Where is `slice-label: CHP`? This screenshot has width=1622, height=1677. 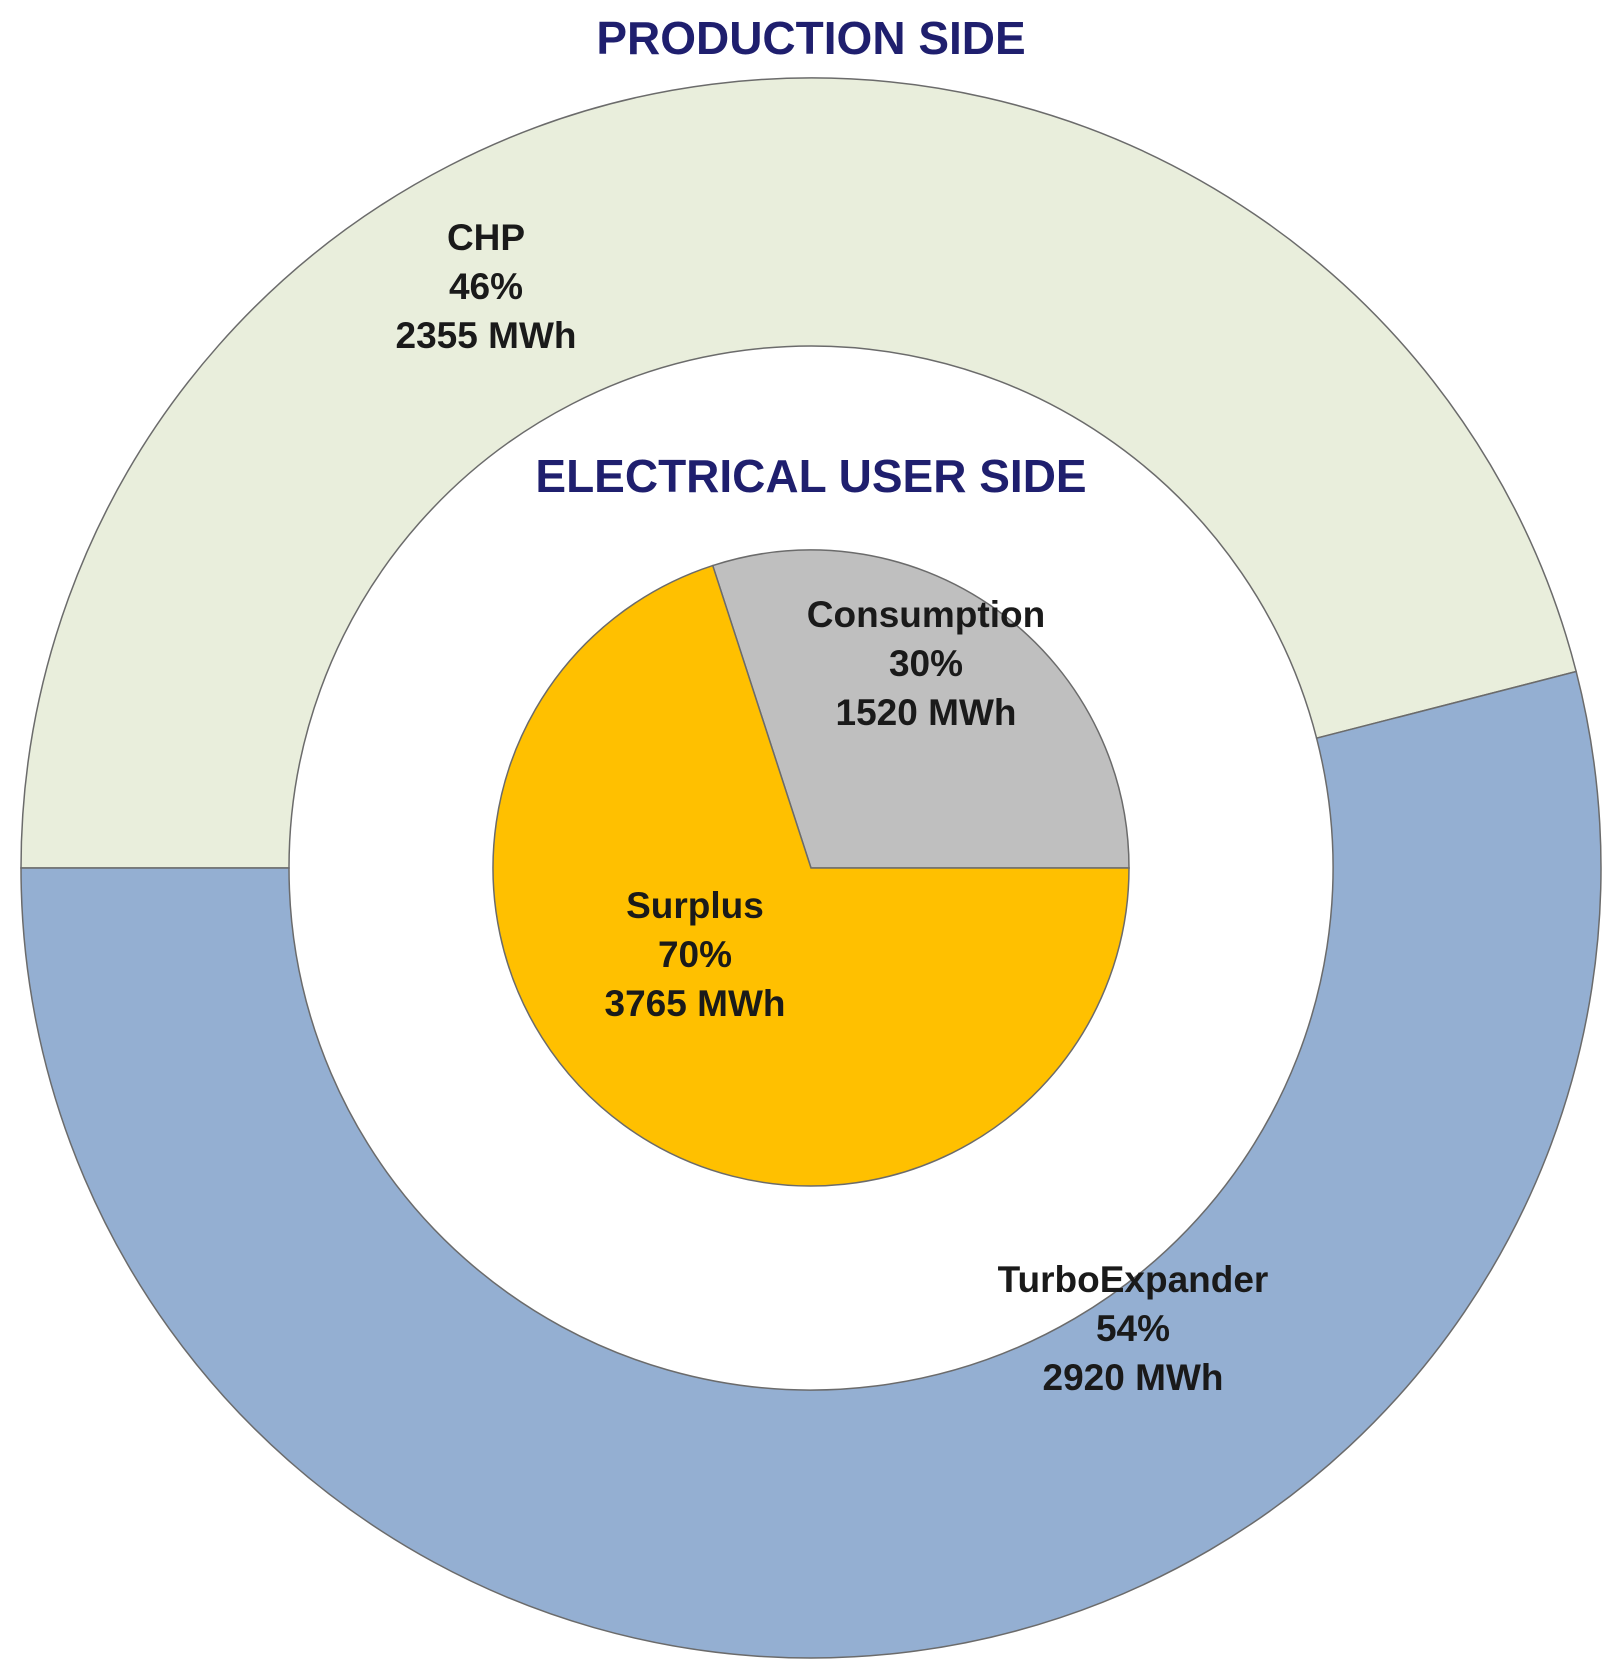
slice-label: CHP is located at coordinates (486, 237).